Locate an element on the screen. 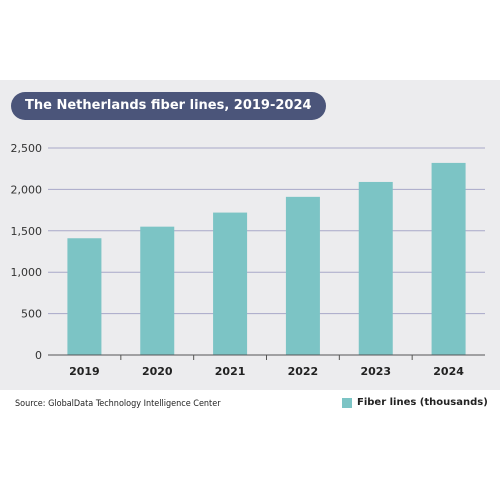 The image size is (500, 500). x-tick-label: 2023 is located at coordinates (375, 371).